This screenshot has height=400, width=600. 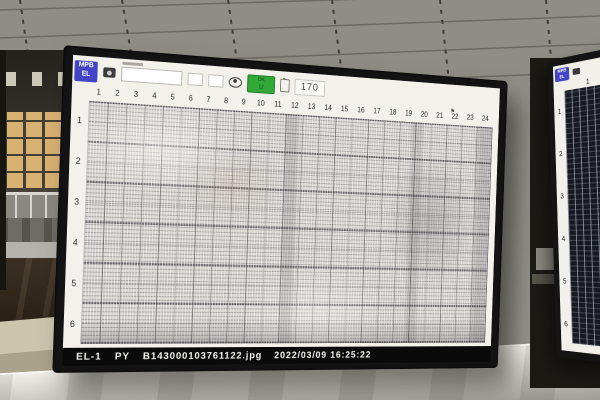 I want to click on result-button: OK 12, so click(x=261, y=83).